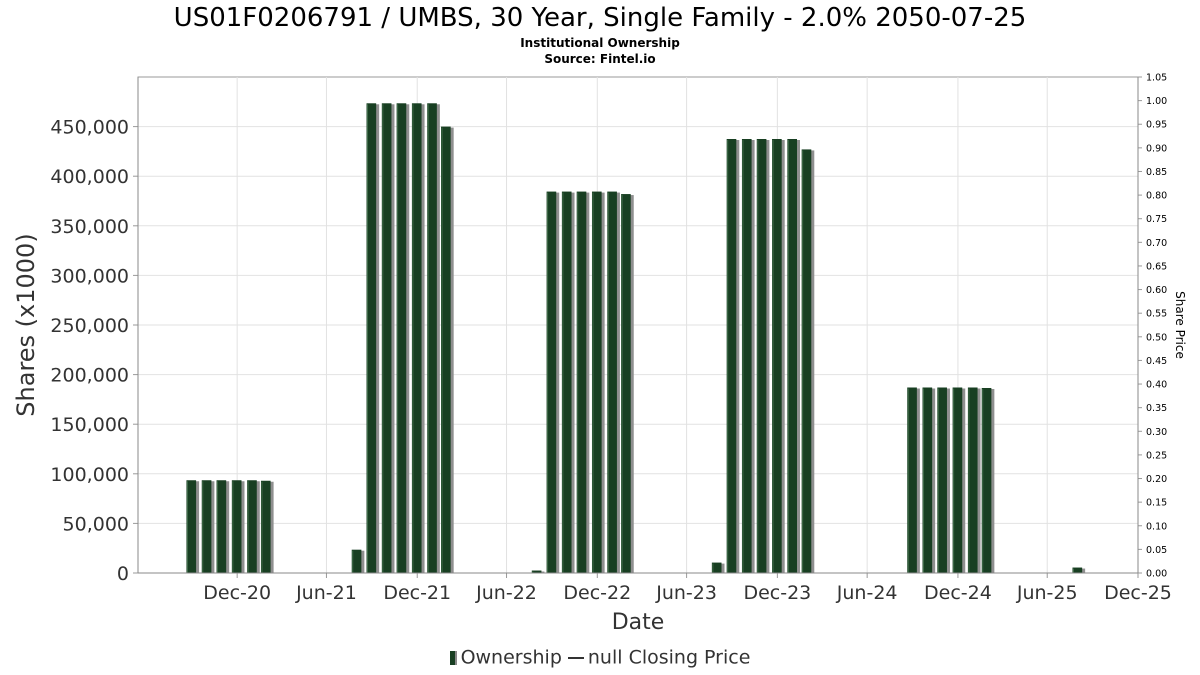 The width and height of the screenshot is (1200, 675). What do you see at coordinates (1156, 574) in the screenshot?
I see `y2-tick-label: 0.00` at bounding box center [1156, 574].